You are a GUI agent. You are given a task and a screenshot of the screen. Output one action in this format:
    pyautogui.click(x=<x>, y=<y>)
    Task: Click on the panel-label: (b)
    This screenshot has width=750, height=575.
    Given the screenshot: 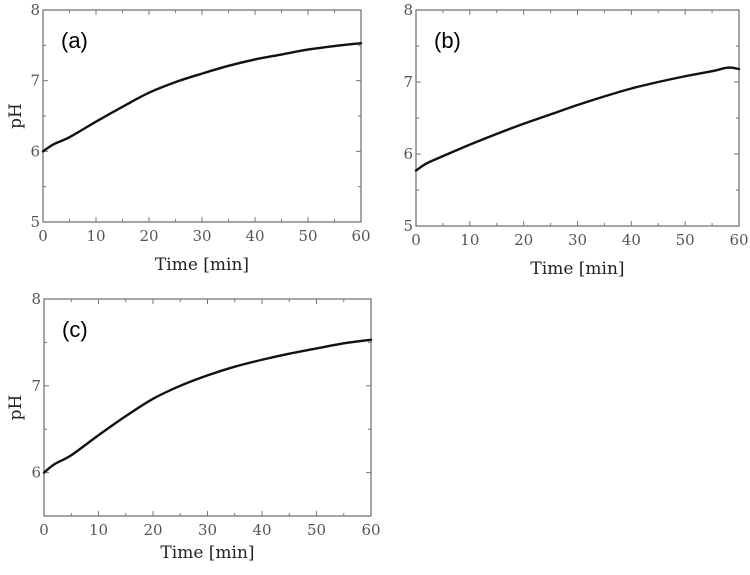 What is the action you would take?
    pyautogui.click(x=447, y=40)
    